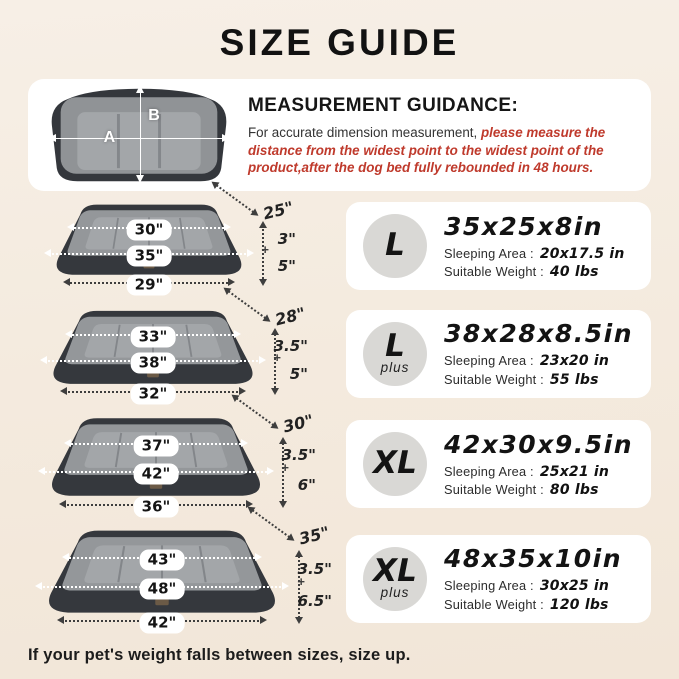 This screenshot has width=679, height=679. I want to click on inner-width-label: 43", so click(162, 559).